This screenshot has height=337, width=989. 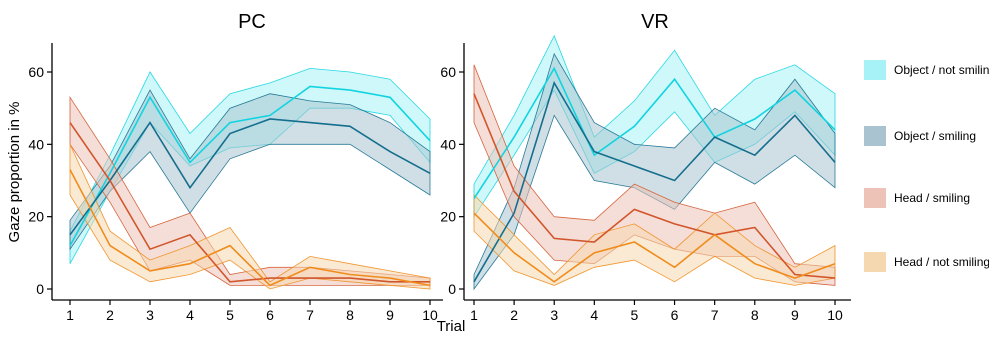 What do you see at coordinates (252, 22) in the screenshot?
I see `panel-title-pc: PC` at bounding box center [252, 22].